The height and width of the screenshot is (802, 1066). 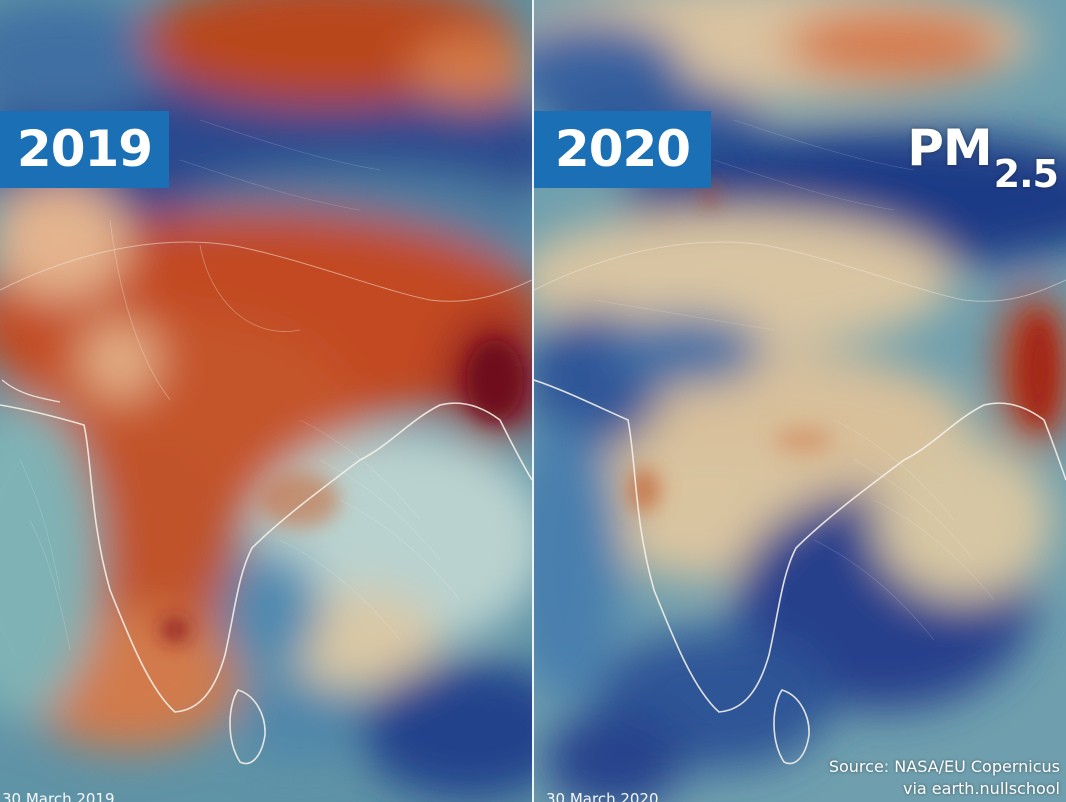 What do you see at coordinates (944, 766) in the screenshot?
I see `source-line-1: Source: NASA/EU Copernicus` at bounding box center [944, 766].